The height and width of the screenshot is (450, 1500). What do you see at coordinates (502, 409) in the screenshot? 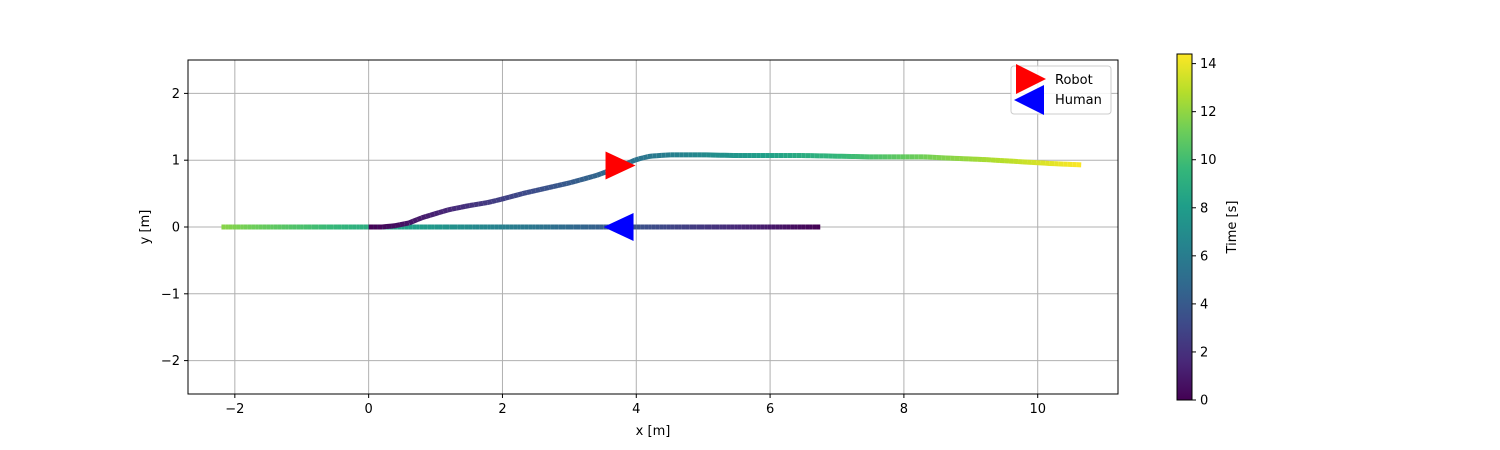
I see `x-tick-label: 2` at bounding box center [502, 409].